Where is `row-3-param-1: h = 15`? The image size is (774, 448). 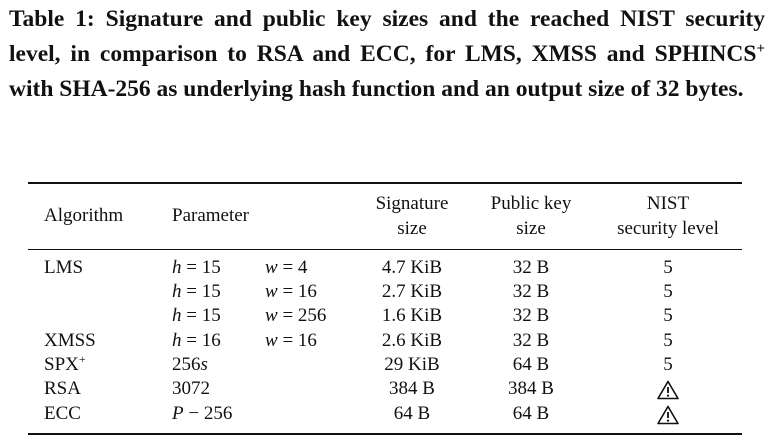 row-3-param-1: h = 15 is located at coordinates (196, 315).